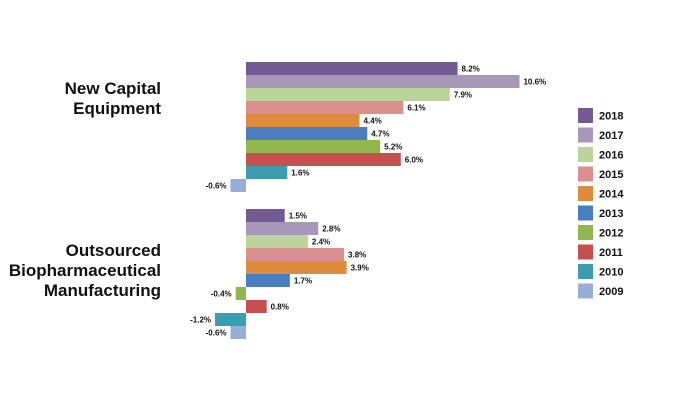 This screenshot has height=400, width=700. I want to click on data-label-2015: 3.8%, so click(357, 255).